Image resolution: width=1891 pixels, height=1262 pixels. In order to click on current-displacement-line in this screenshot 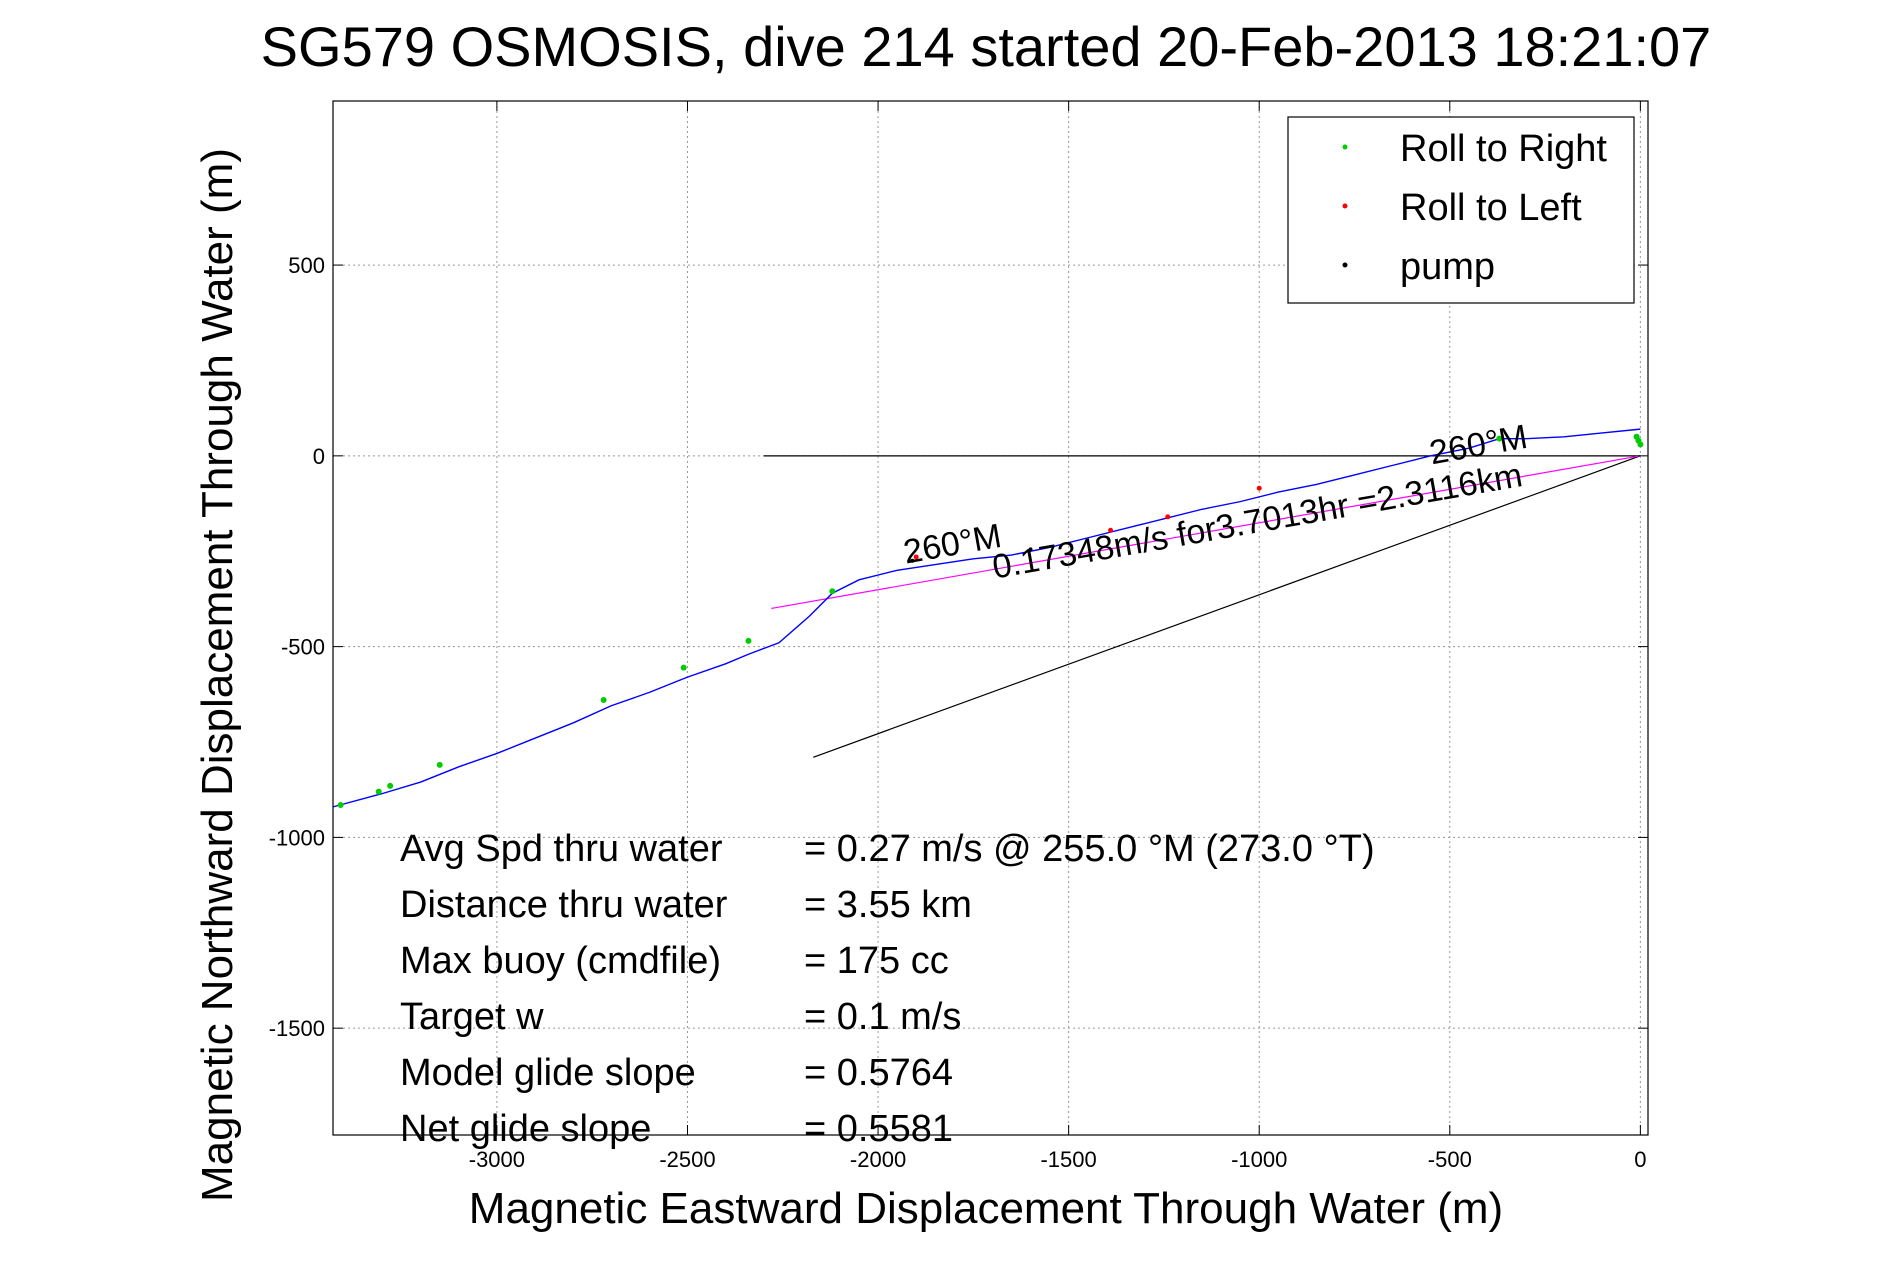, I will do `click(1206, 532)`.